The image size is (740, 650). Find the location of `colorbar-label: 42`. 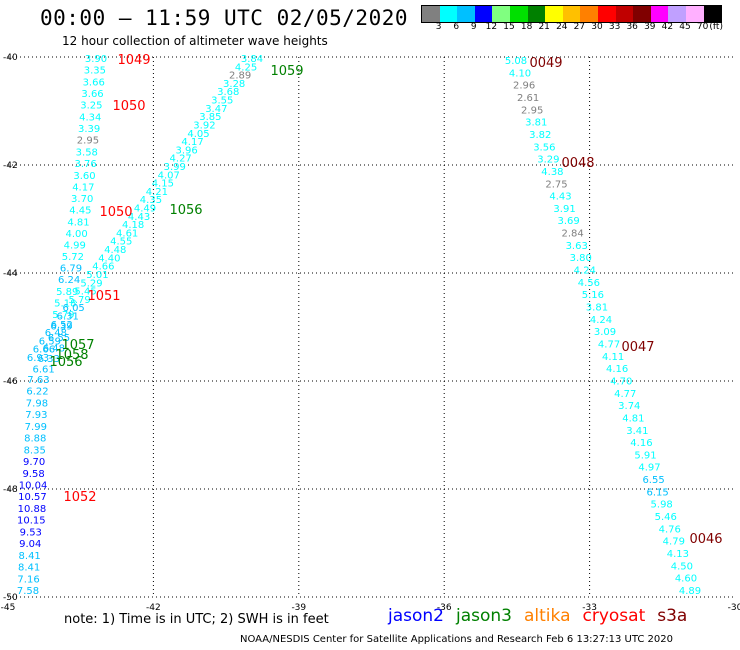

colorbar-label: 42 is located at coordinates (667, 27).